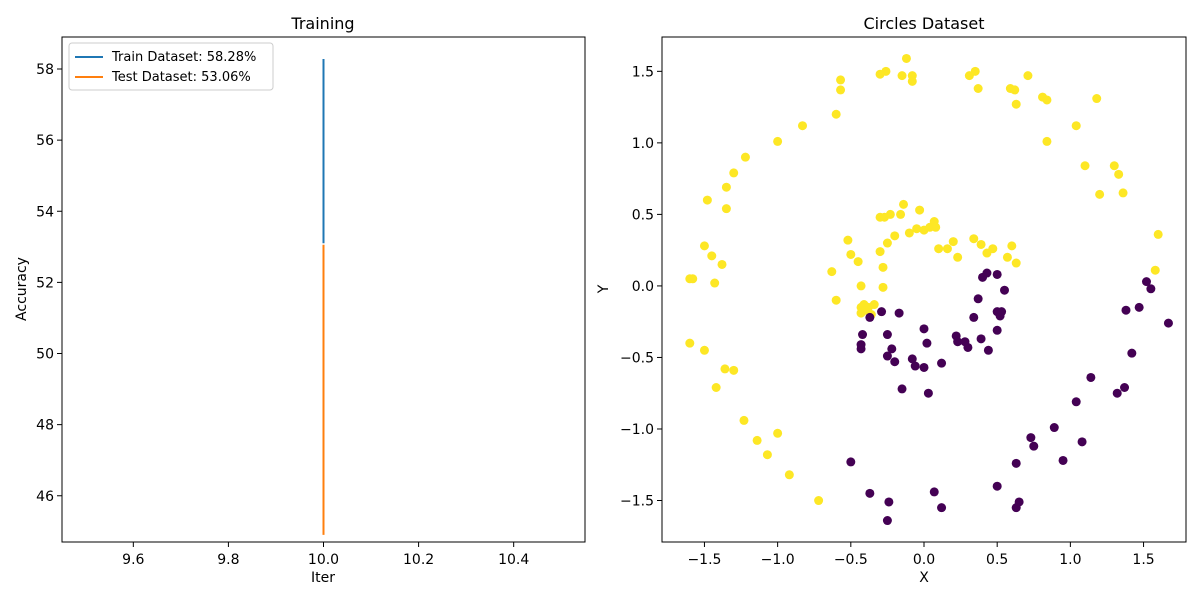 The width and height of the screenshot is (1200, 600). Describe the element at coordinates (45, 212) in the screenshot. I see `y-tick-label: 54` at that location.